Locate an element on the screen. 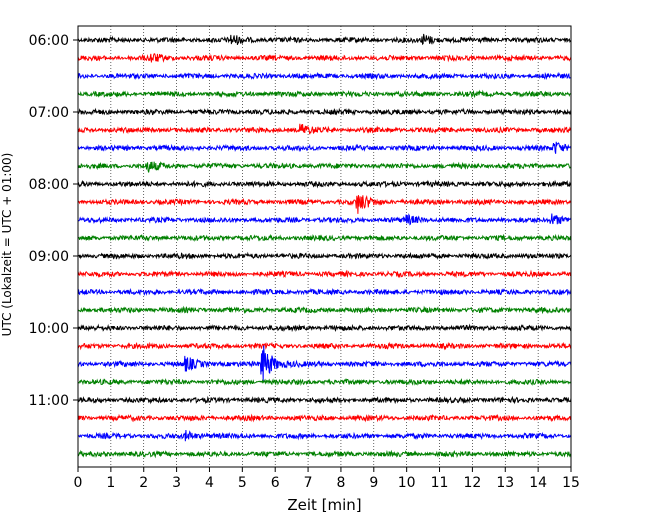 This screenshot has width=650, height=520. x-tick-label: 7 is located at coordinates (308, 483).